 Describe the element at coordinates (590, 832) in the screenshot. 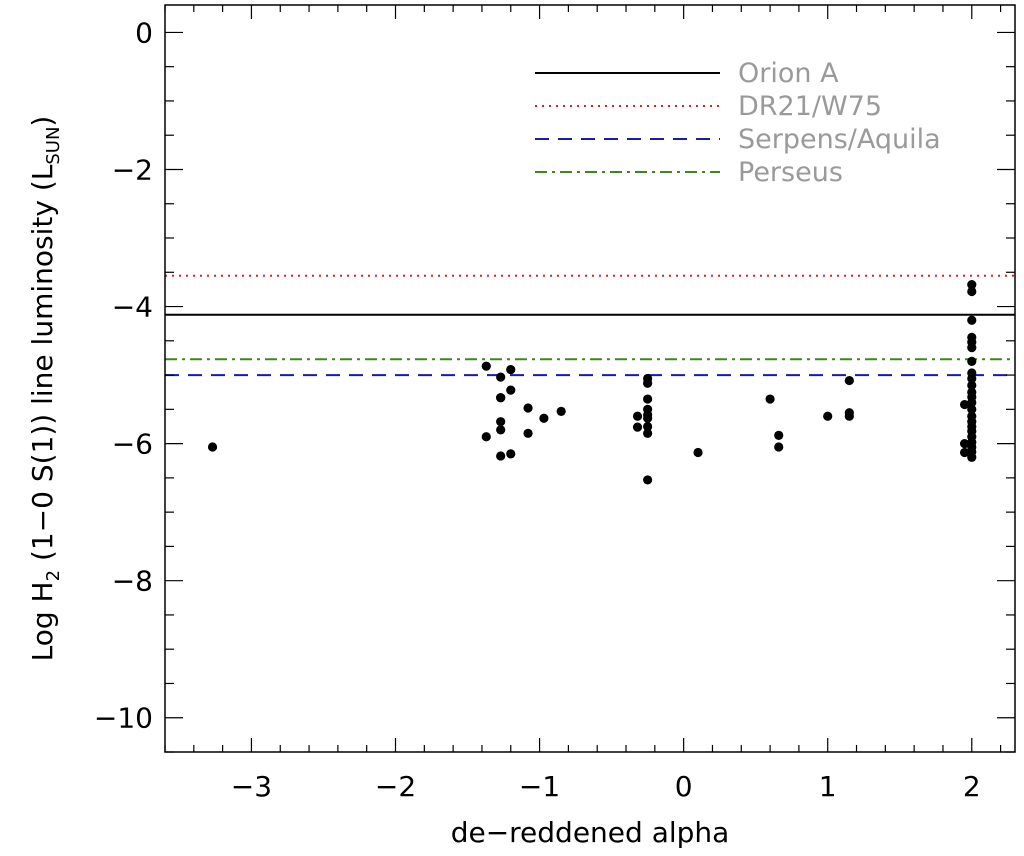

I see `x-axis-title: de−reddened alpha` at that location.